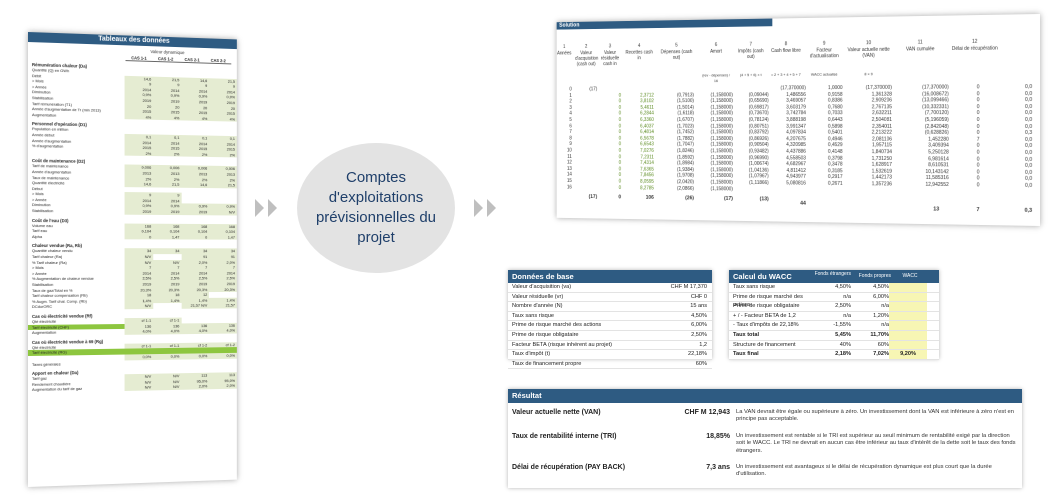 Image resolution: width=1050 pixels, height=500 pixels. I want to click on solution-col-formula: = 2 + 3 + 4 + 5 + 7, so click(786, 74).